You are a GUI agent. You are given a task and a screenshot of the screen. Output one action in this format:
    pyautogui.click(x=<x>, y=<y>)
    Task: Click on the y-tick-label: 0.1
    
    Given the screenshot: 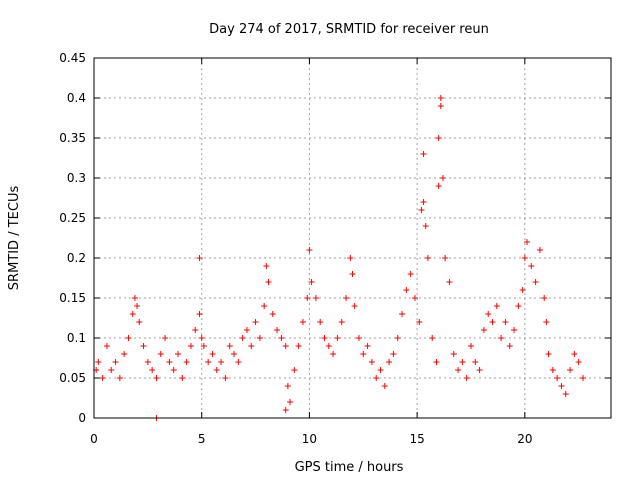 What is the action you would take?
    pyautogui.click(x=76, y=338)
    